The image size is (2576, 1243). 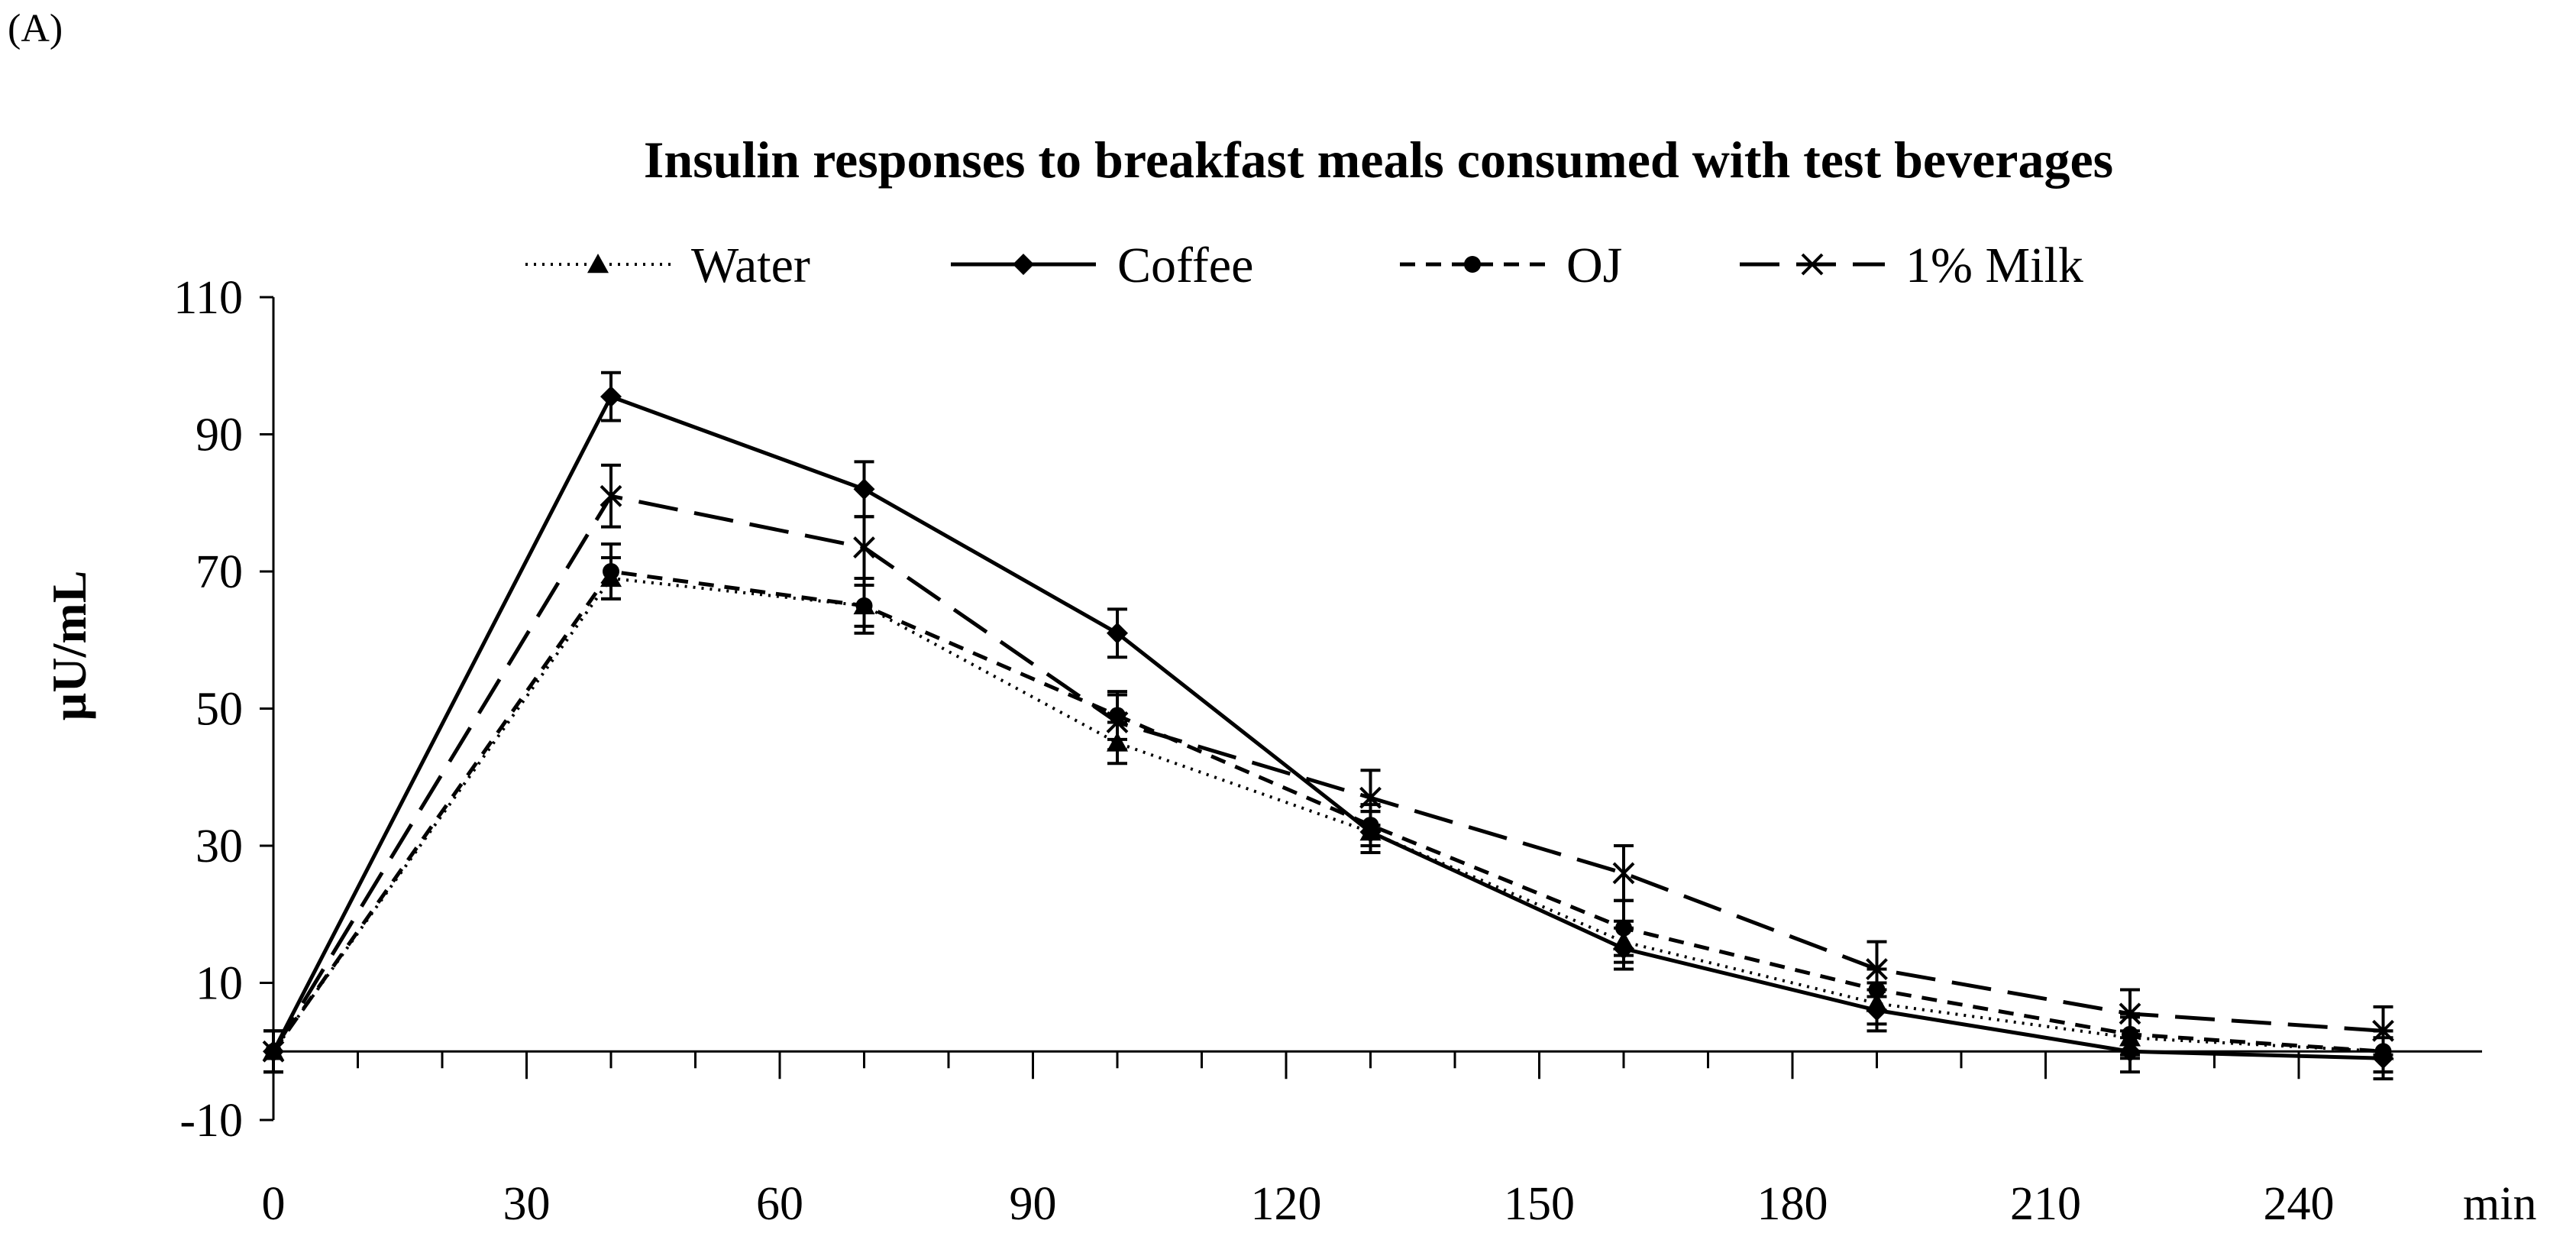 I want to click on x-tick-label: 90, so click(x=1033, y=1204).